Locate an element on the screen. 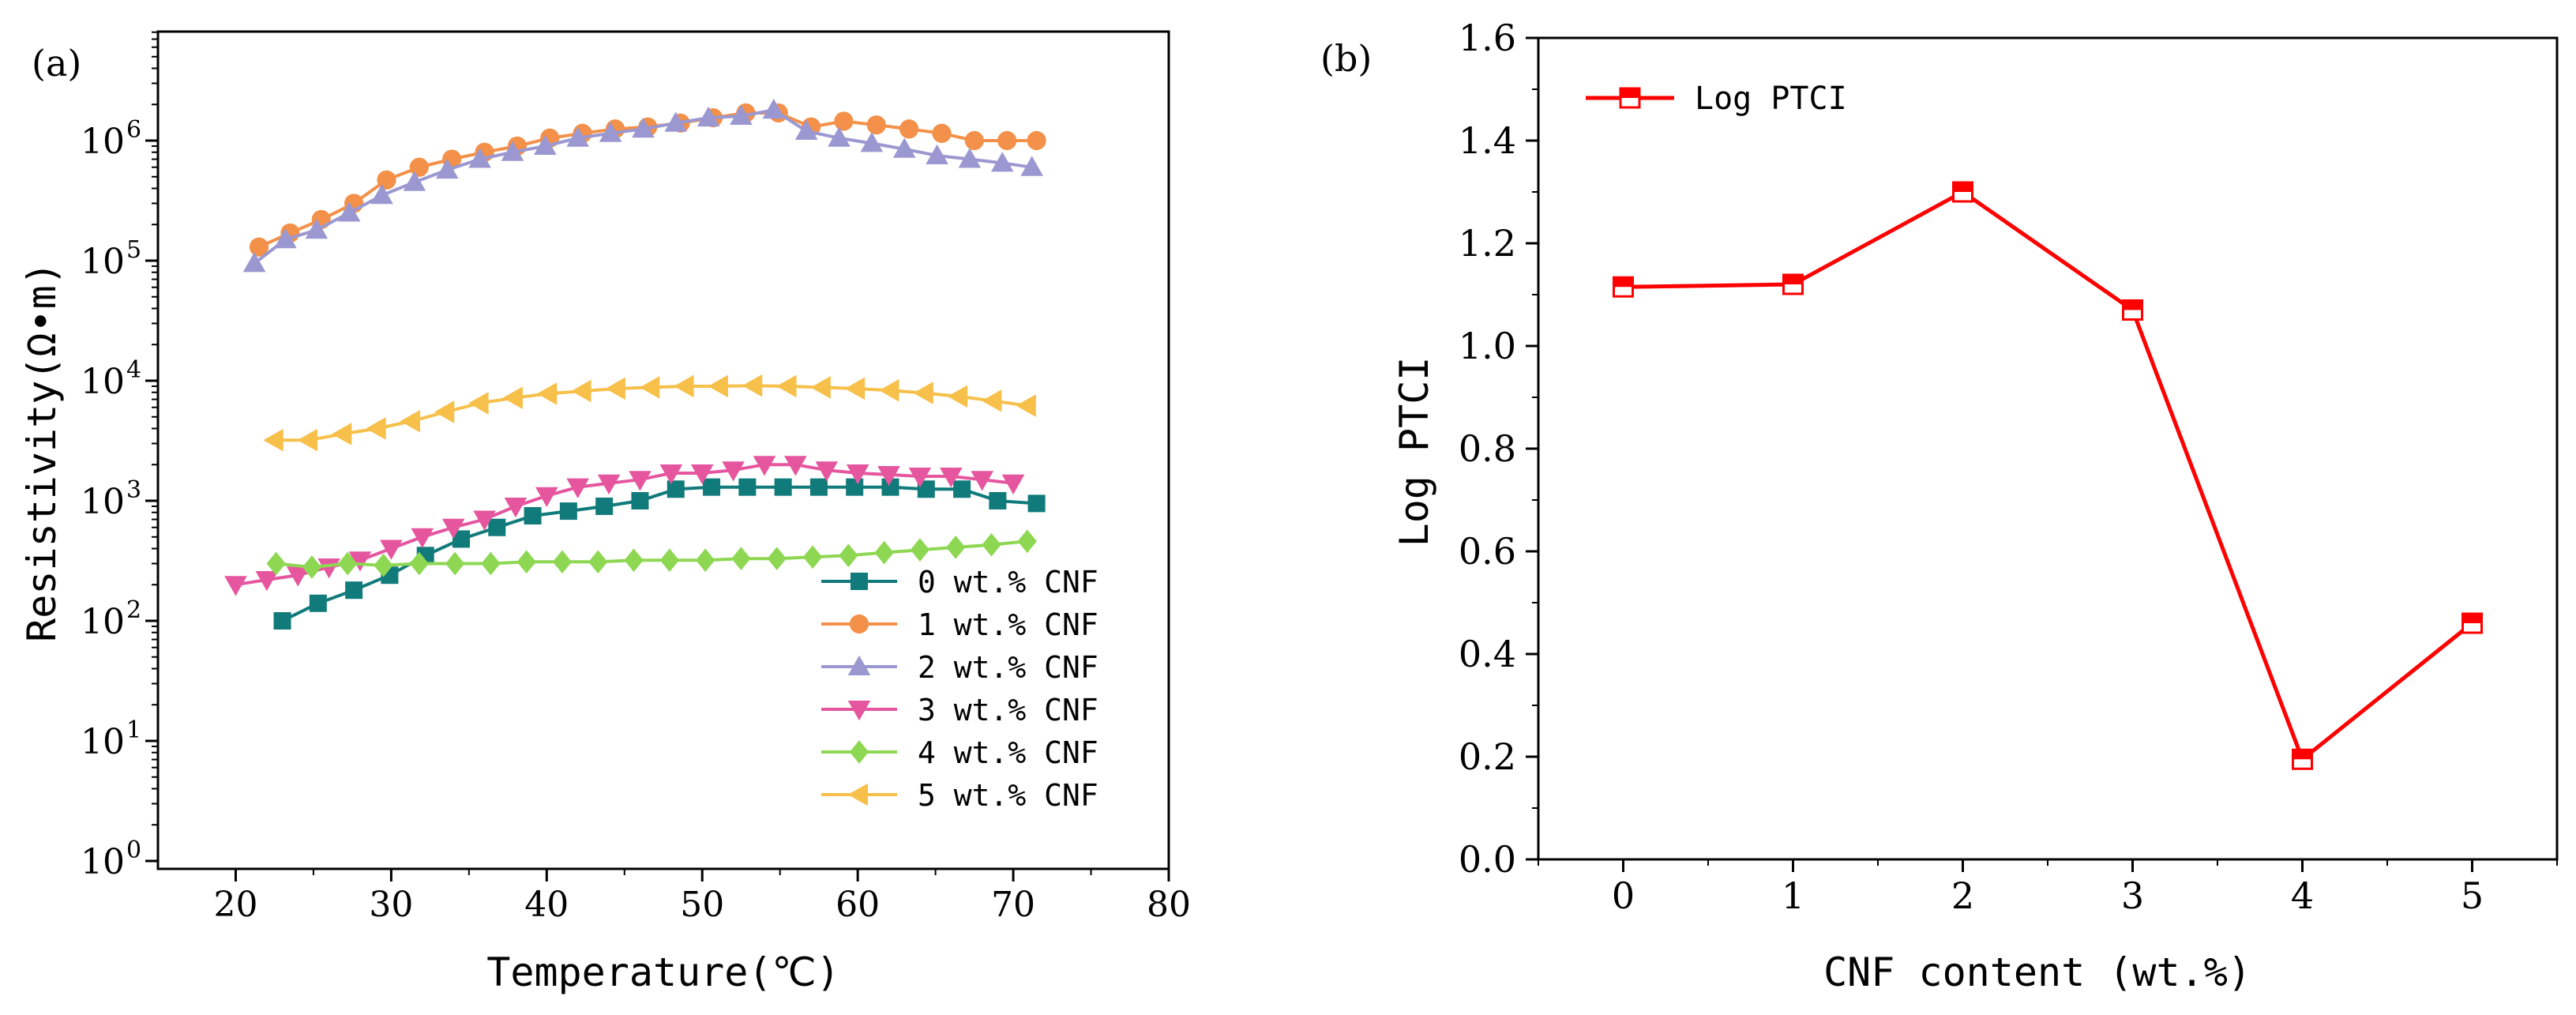  panel-a-x-axis: 20 30 40 50 60 70 80 is located at coordinates (702, 897).